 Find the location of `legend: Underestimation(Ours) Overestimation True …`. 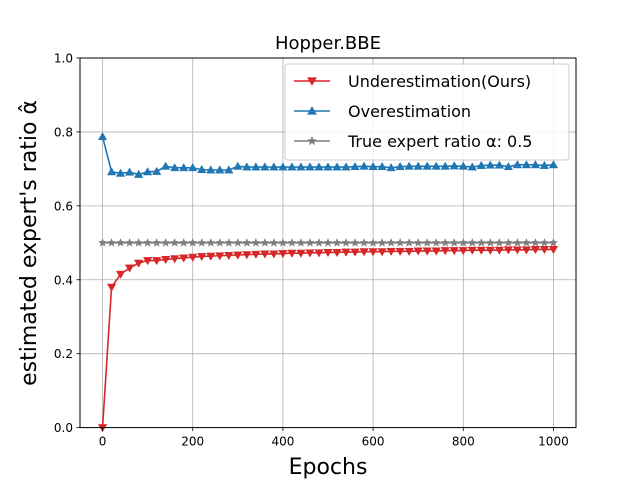

legend: Underestimation(Ours) Overestimation True … is located at coordinates (427, 112).